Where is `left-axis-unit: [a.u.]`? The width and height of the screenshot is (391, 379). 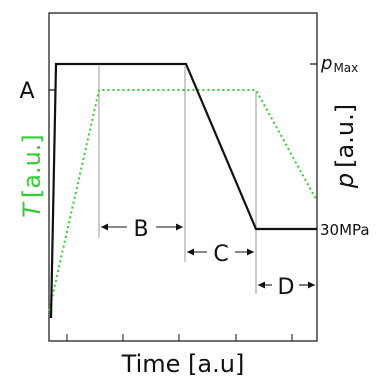
left-axis-unit: [a.u.] is located at coordinates (32, 166).